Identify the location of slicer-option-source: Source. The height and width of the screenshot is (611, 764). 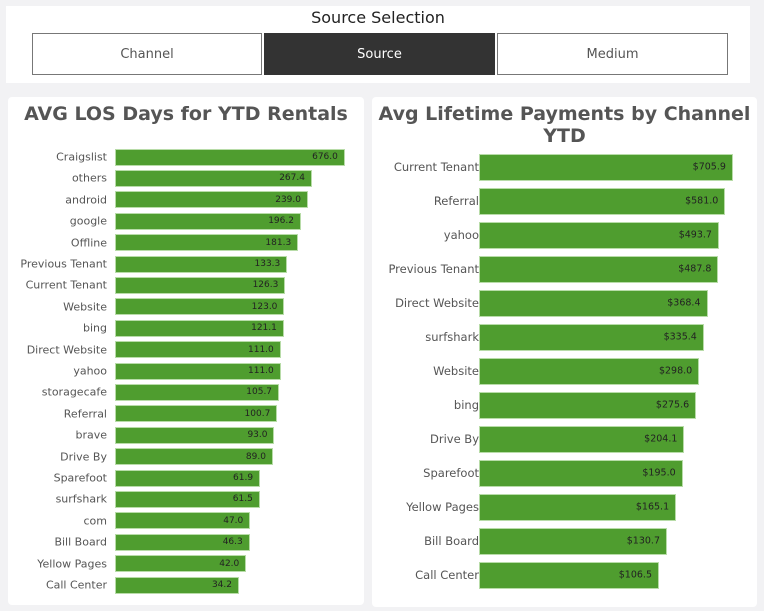
(379, 54).